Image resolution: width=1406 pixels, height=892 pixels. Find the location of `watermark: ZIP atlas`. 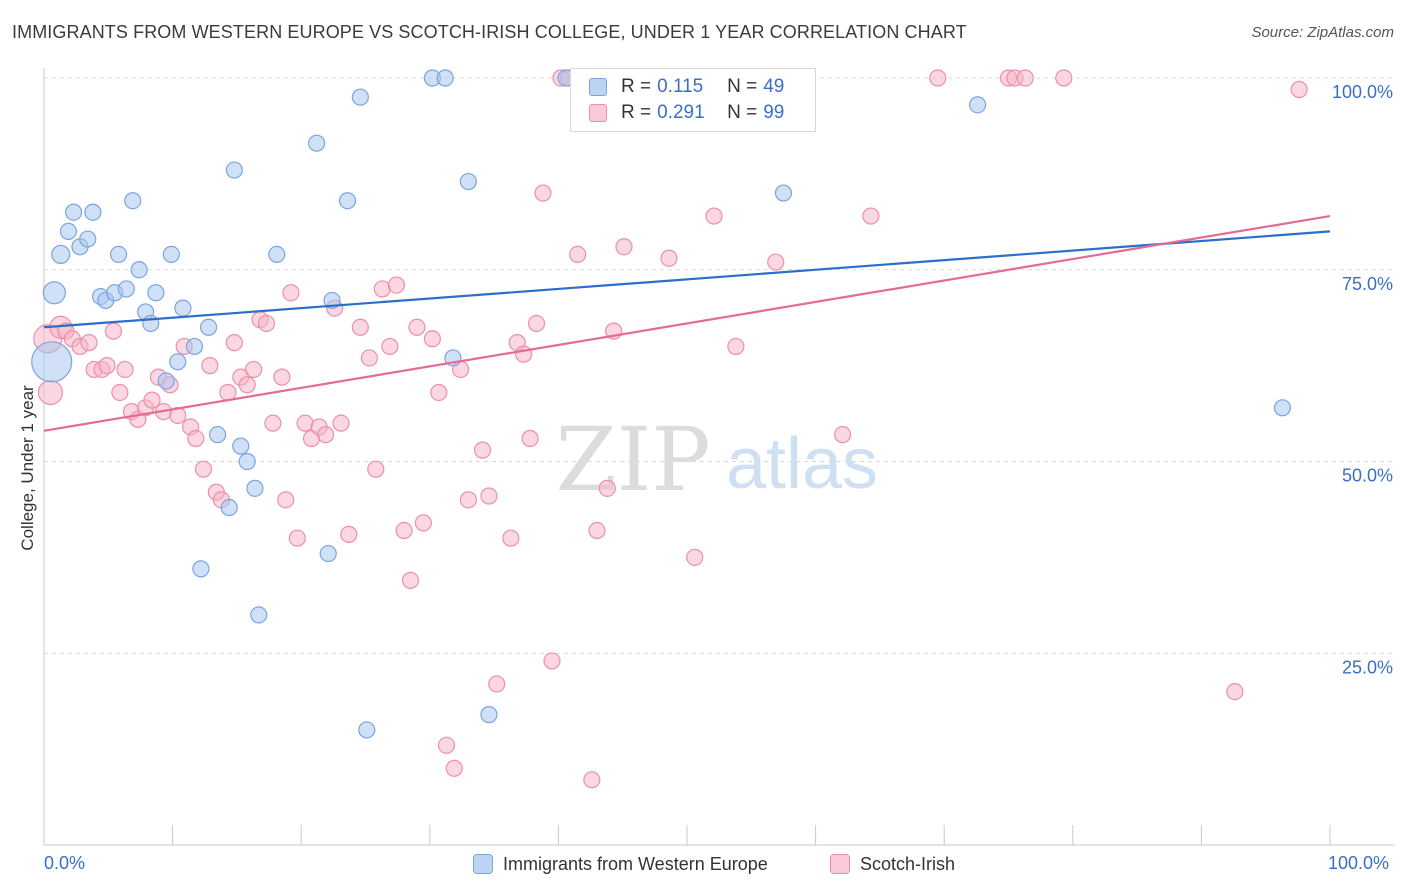

watermark: ZIP atlas is located at coordinates (716, 459).